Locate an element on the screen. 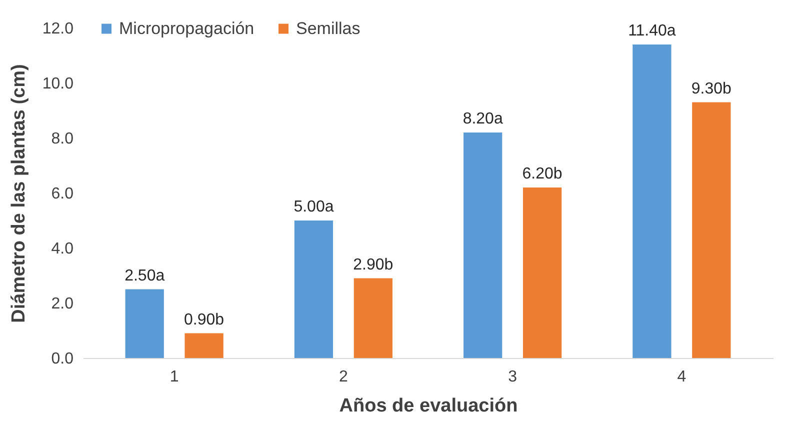 The width and height of the screenshot is (809, 427). y-tick-label: 12.0 is located at coordinates (58, 29).